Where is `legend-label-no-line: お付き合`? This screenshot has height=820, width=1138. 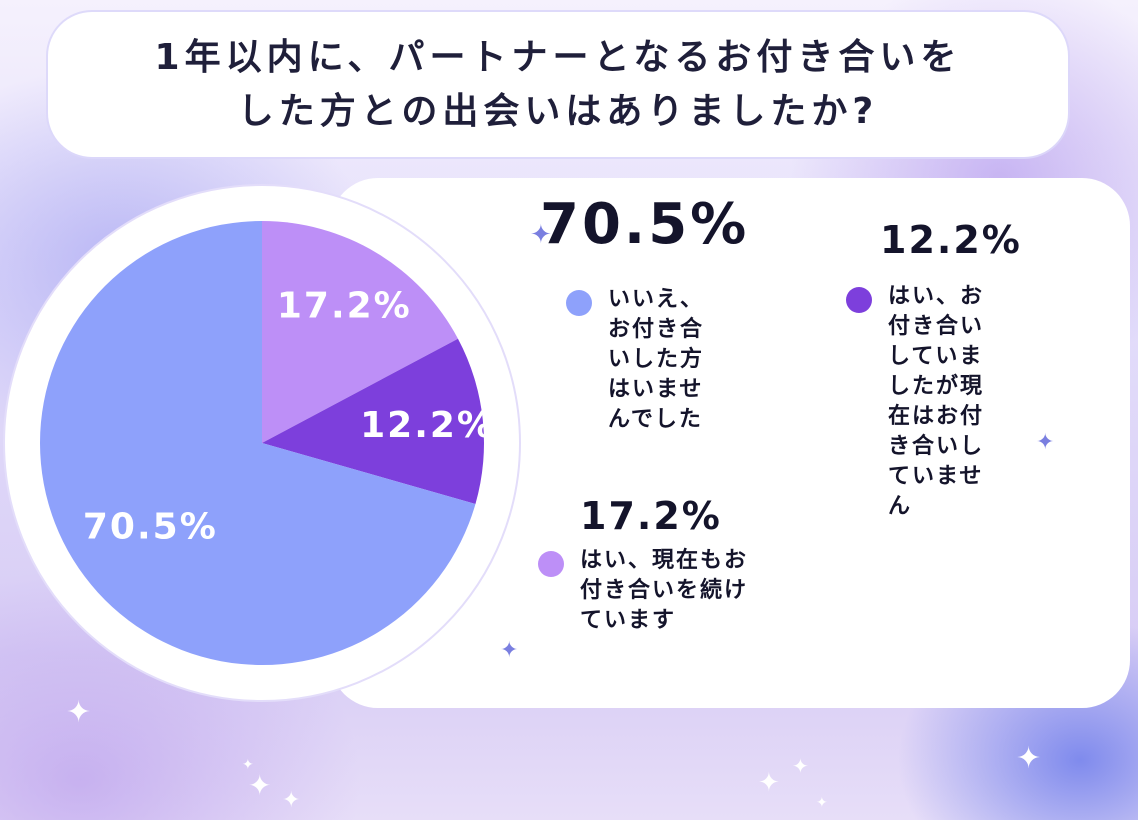 legend-label-no-line: お付き合 is located at coordinates (656, 329).